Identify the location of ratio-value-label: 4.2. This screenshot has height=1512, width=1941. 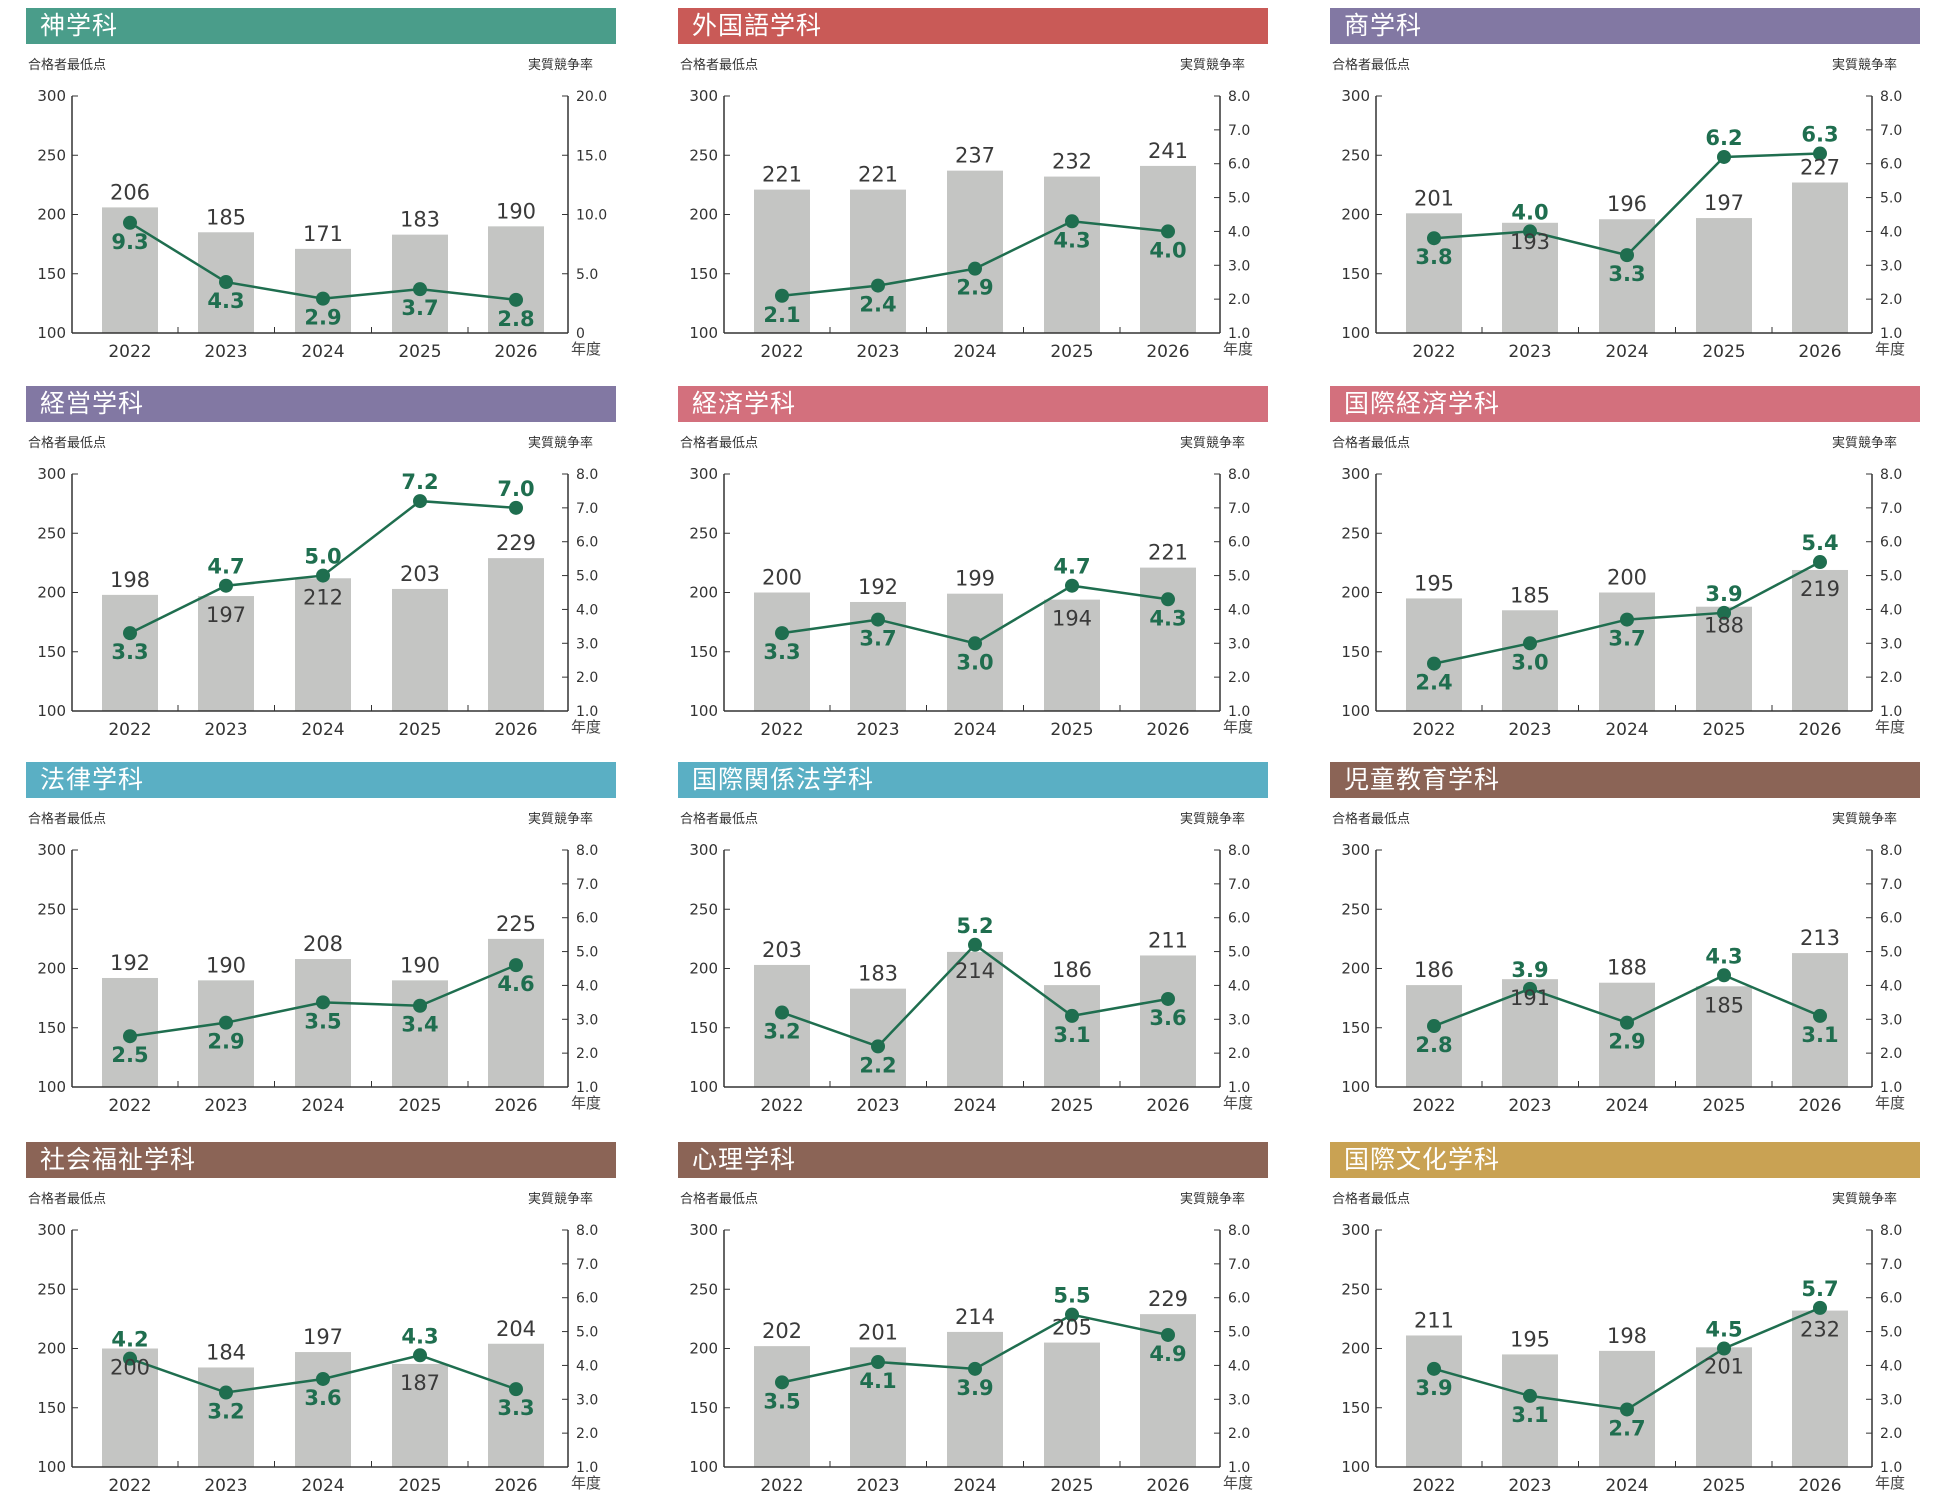
(129, 1340).